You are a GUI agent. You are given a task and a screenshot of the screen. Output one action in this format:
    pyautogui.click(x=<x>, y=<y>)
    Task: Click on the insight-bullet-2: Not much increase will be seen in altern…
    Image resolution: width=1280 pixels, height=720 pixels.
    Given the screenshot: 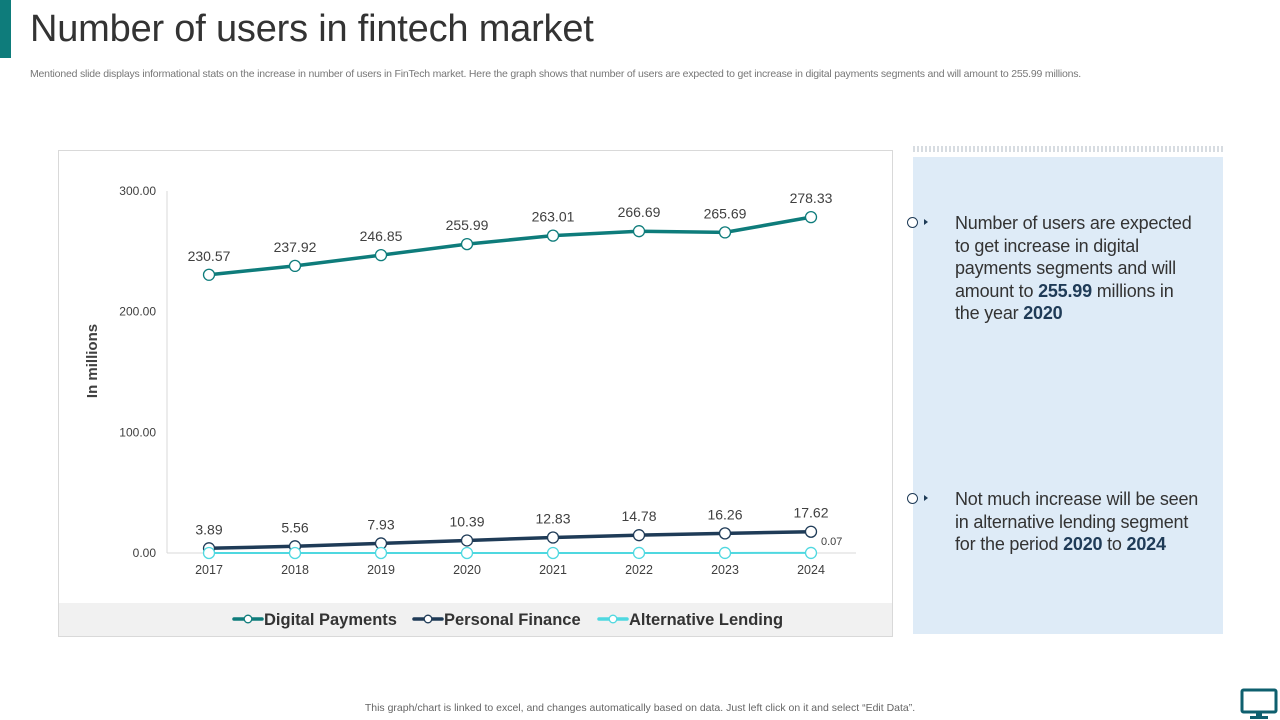 What is the action you would take?
    pyautogui.click(x=1055, y=522)
    